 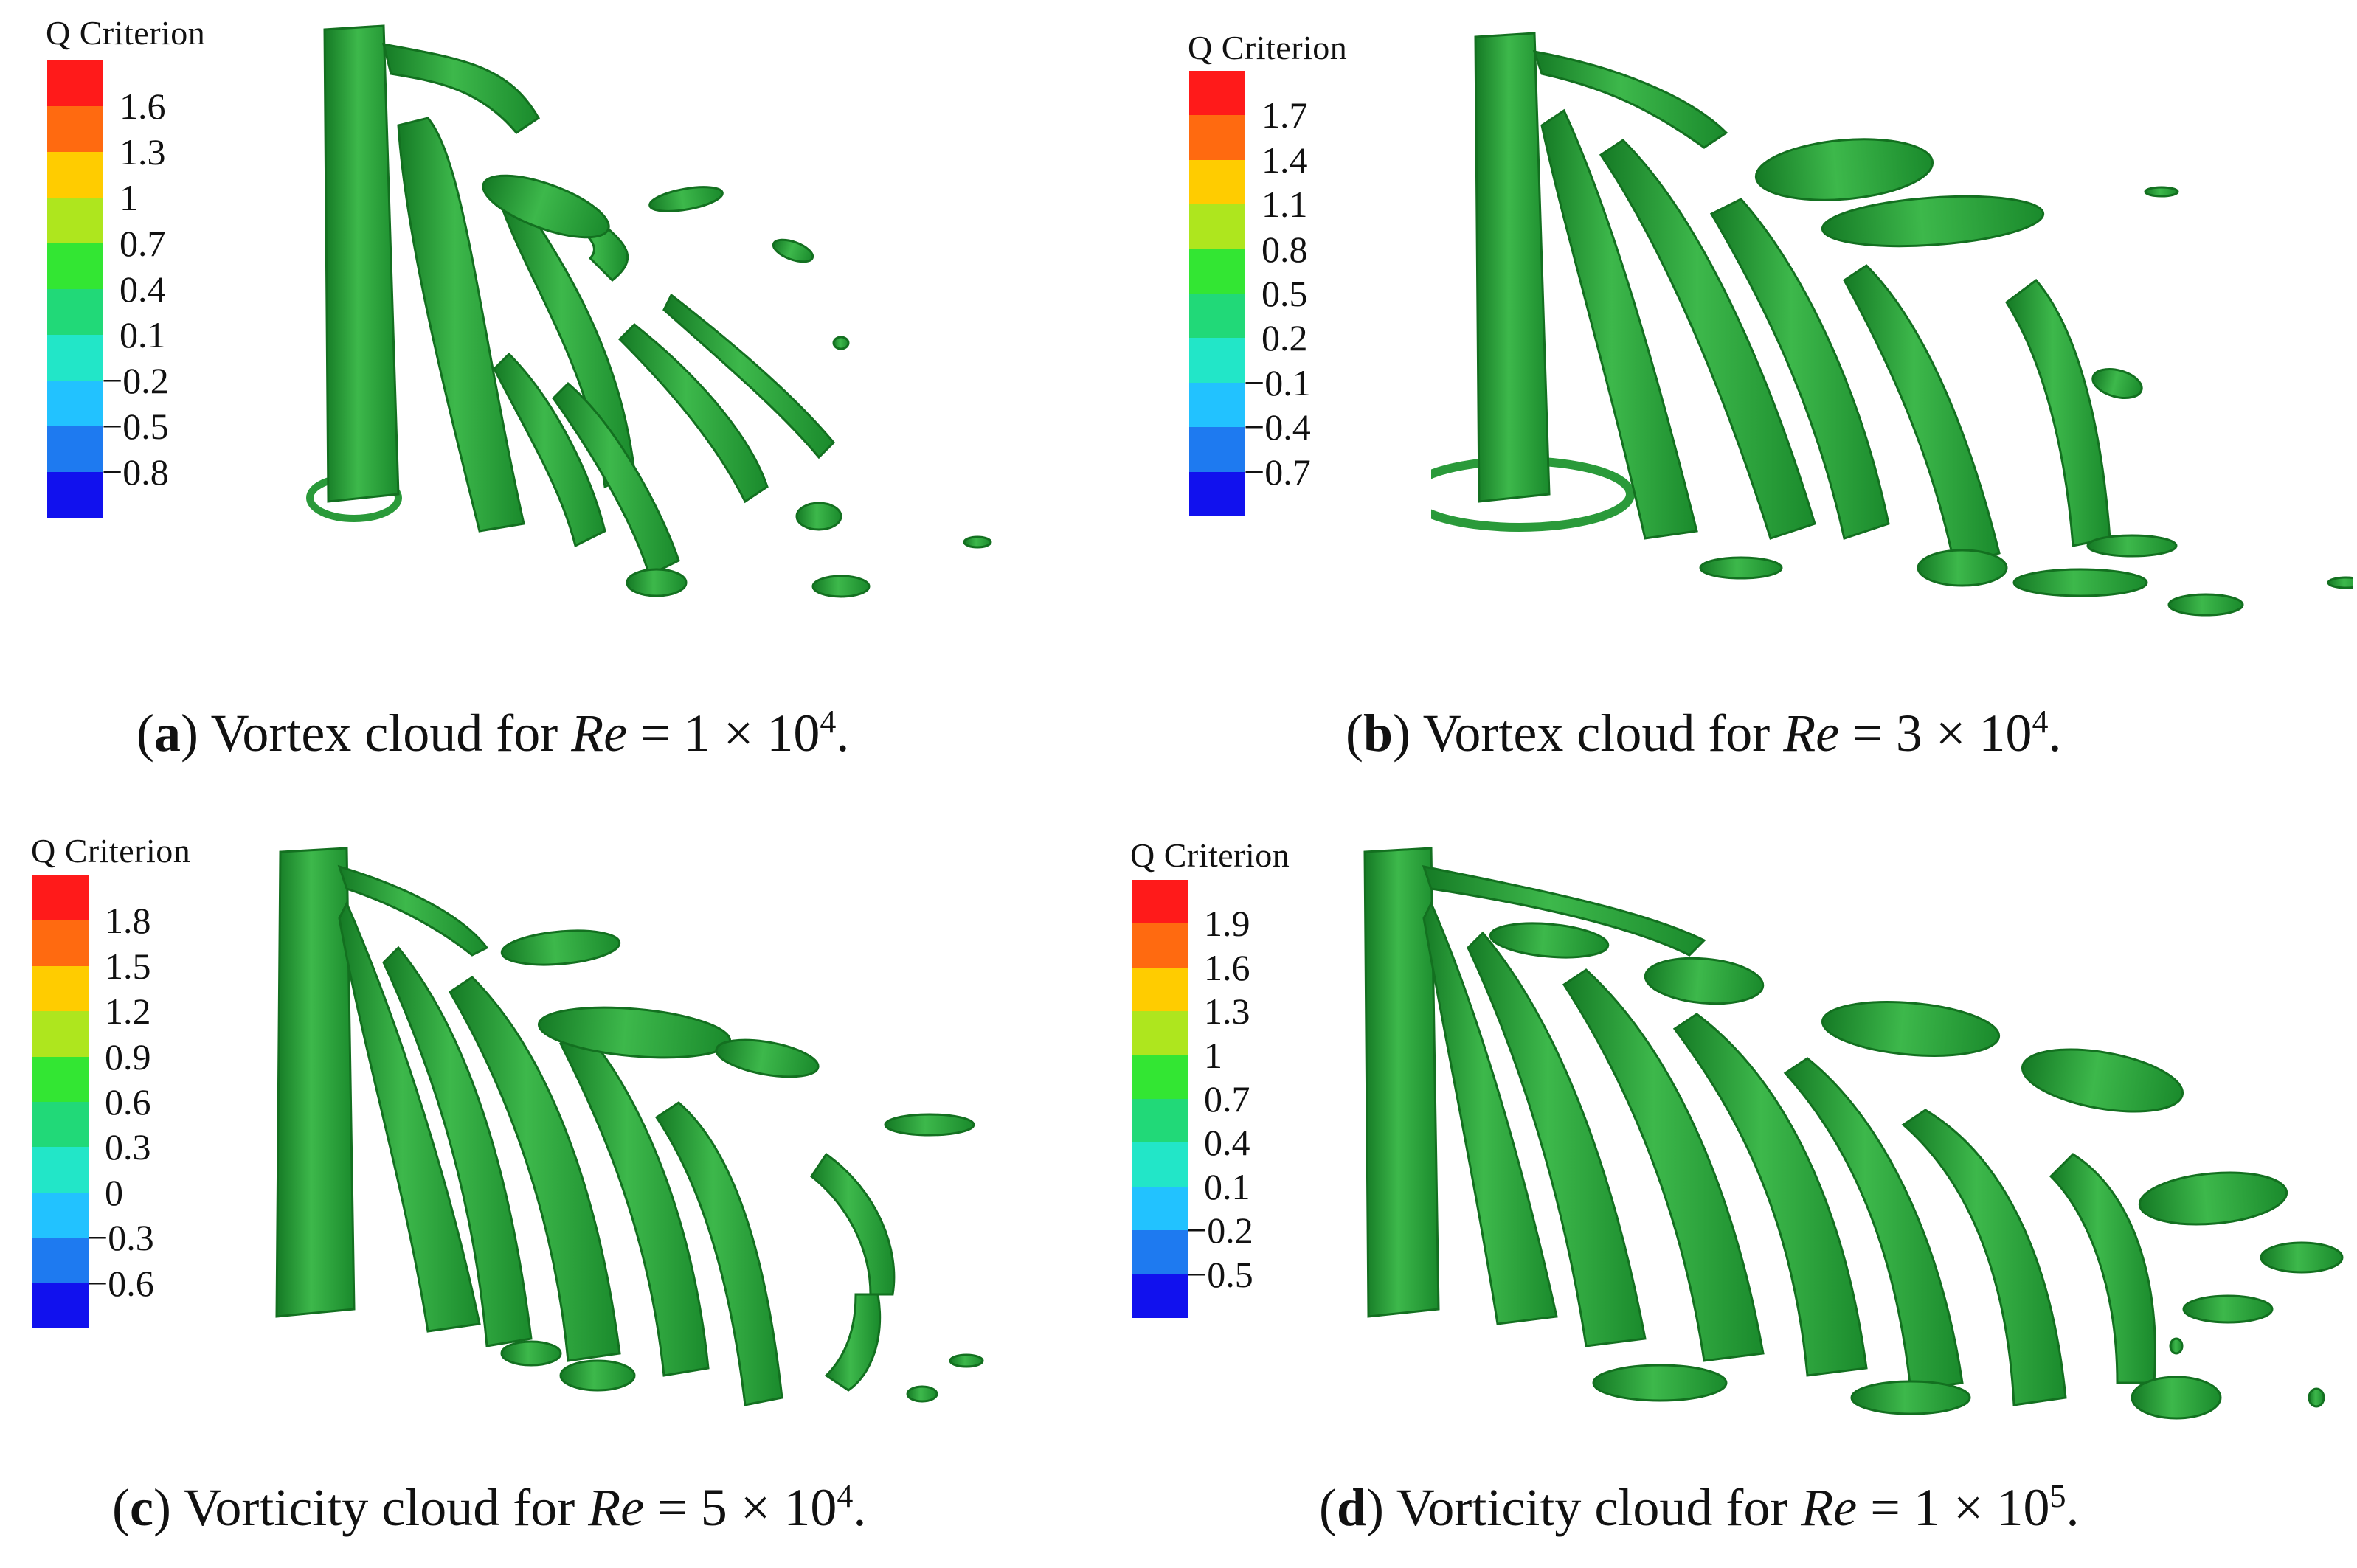 I want to click on colorbar-tick-label: −0.8, so click(x=135, y=472).